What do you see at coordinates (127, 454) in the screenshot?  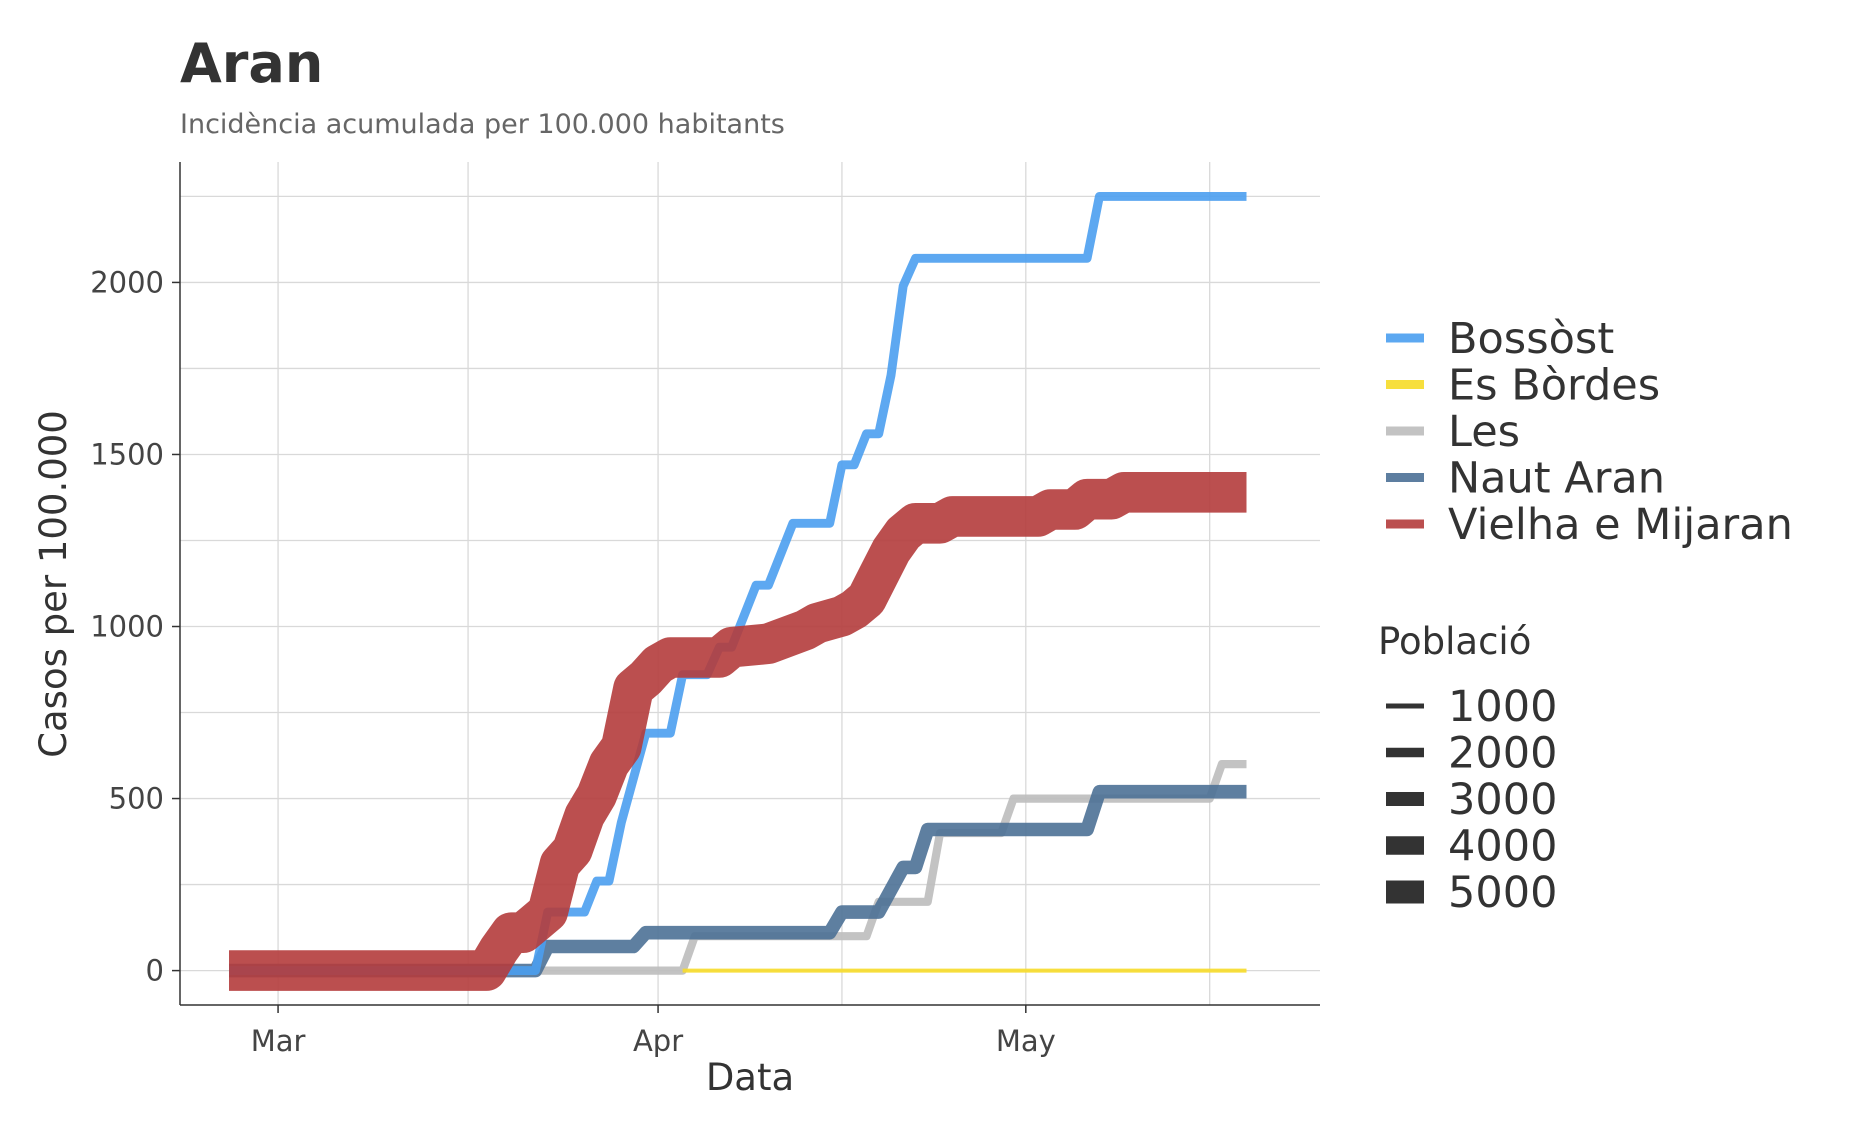 I see `y-tick-label: 1500` at bounding box center [127, 454].